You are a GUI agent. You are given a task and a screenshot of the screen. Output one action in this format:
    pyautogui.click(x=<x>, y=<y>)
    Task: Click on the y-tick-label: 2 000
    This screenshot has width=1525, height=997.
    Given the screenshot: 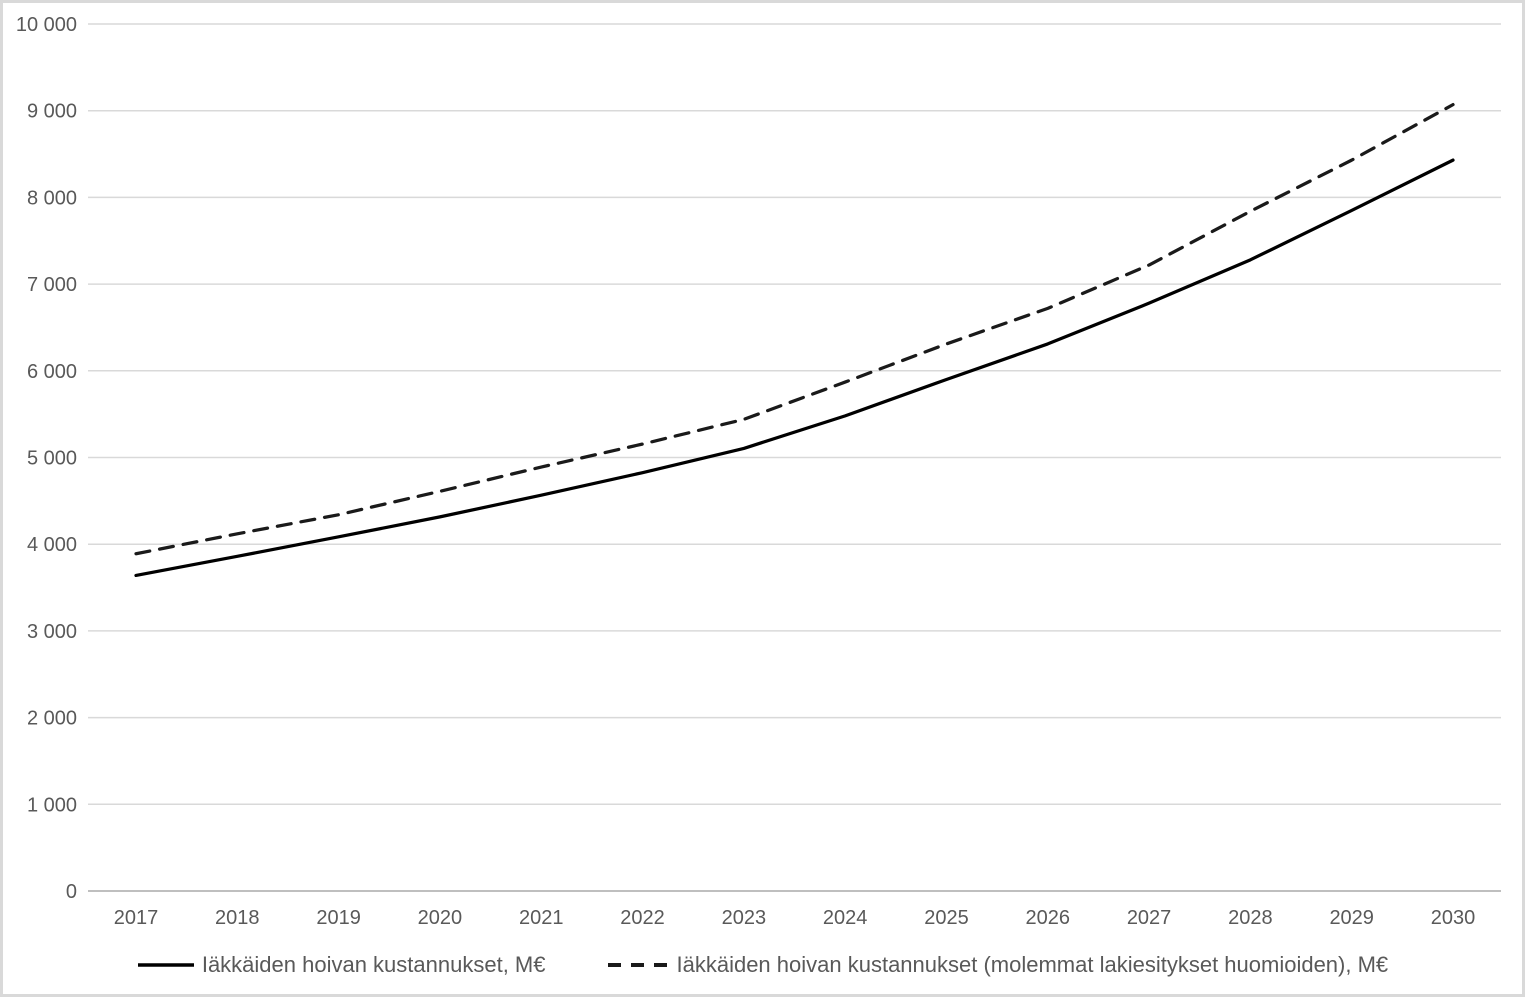 What is the action you would take?
    pyautogui.click(x=52, y=719)
    